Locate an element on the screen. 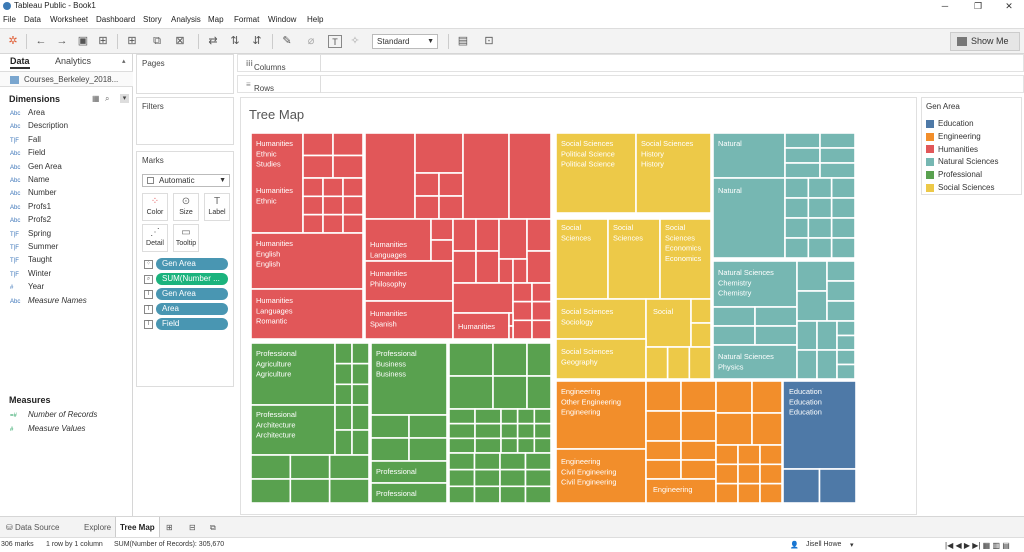  tab-explore: Explore is located at coordinates (98, 527).